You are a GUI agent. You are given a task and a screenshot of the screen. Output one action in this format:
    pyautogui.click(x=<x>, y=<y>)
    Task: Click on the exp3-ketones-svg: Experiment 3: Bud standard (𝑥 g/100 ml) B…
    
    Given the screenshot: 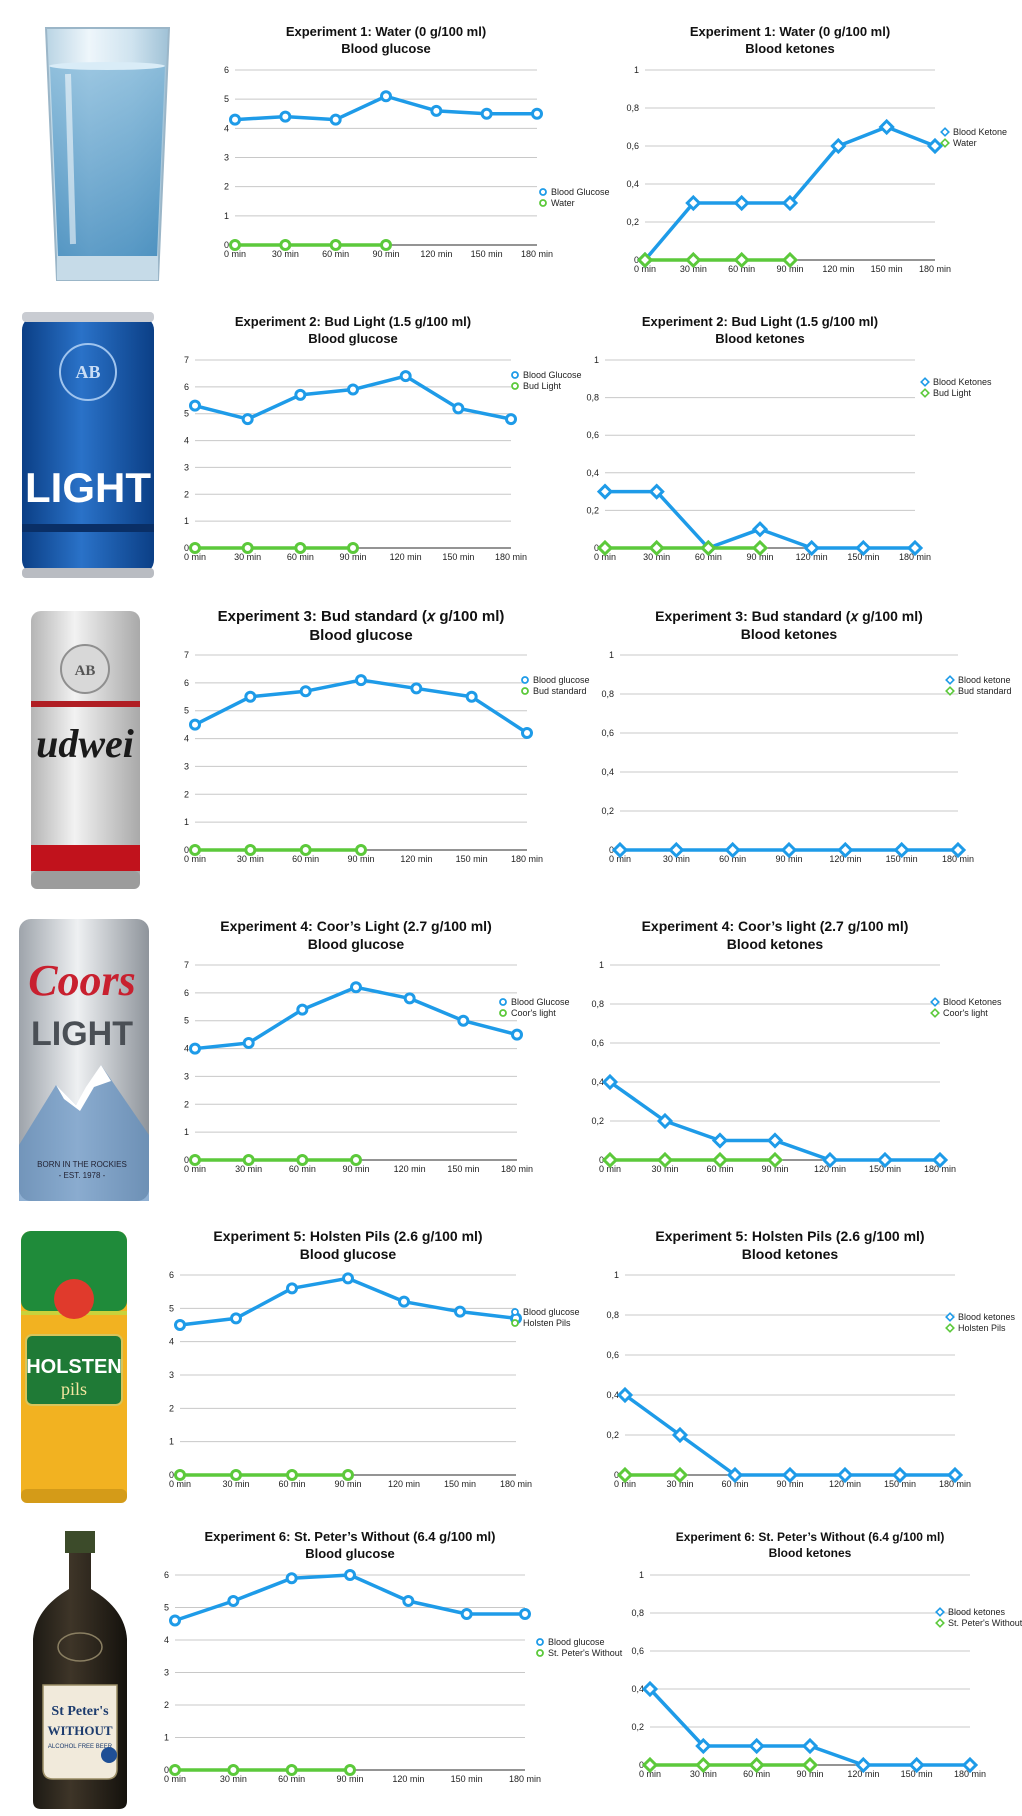 What is the action you would take?
    pyautogui.click(x=806, y=736)
    